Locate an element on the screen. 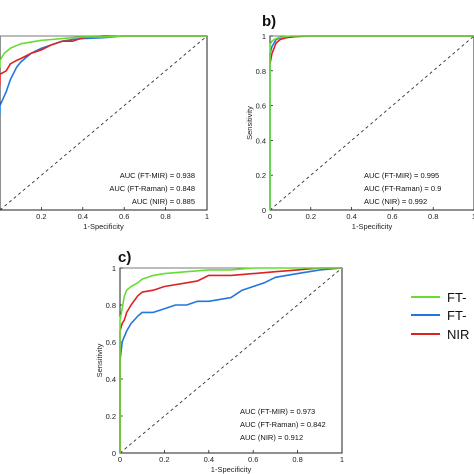  legend: FT- FT- NIR is located at coordinates (440, 316).